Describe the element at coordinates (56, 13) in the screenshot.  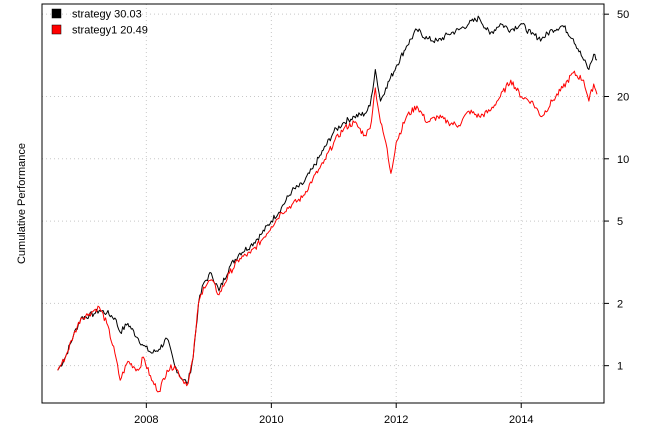
I see `legend-swatch-strategy` at that location.